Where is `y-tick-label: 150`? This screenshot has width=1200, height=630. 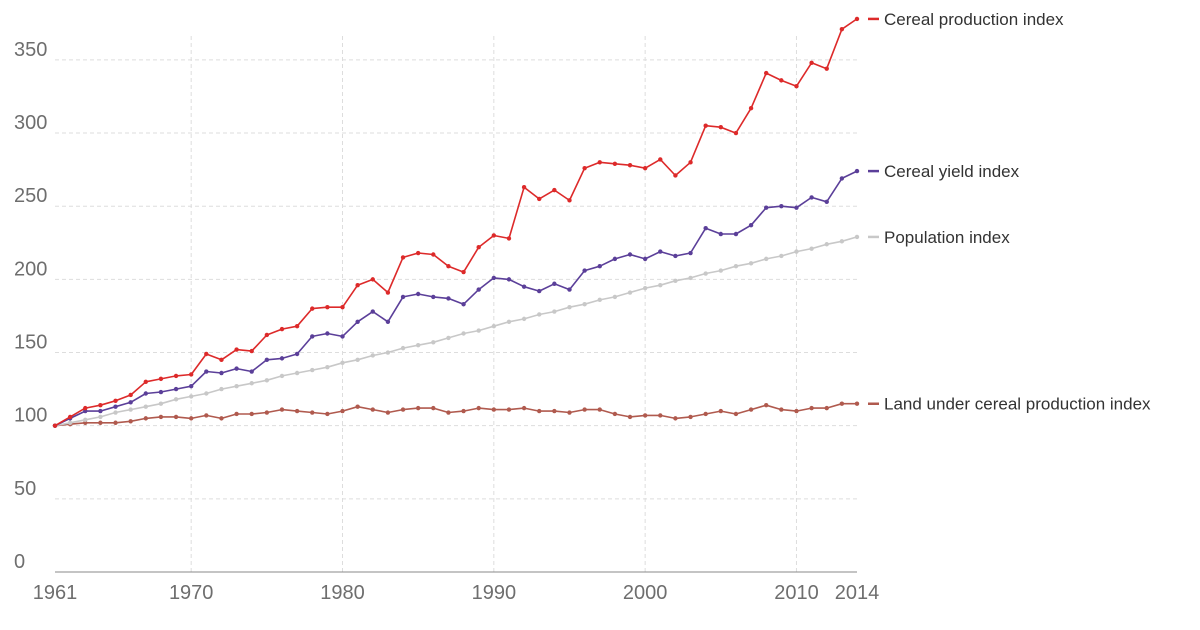 y-tick-label: 150 is located at coordinates (30, 343).